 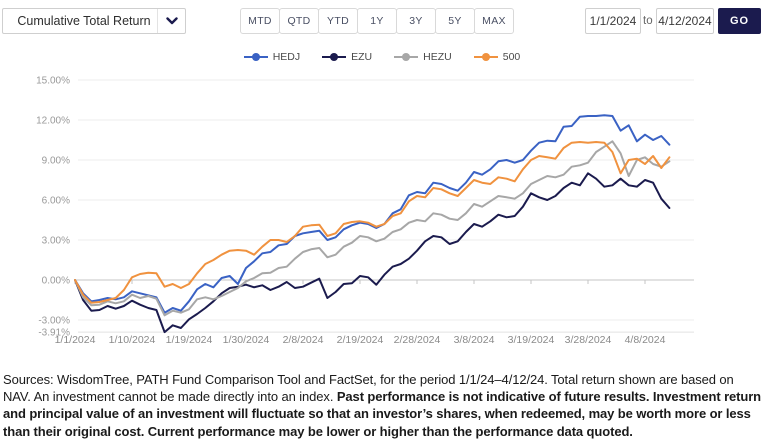 What do you see at coordinates (648, 21) in the screenshot?
I see `date-range-to-label: to` at bounding box center [648, 21].